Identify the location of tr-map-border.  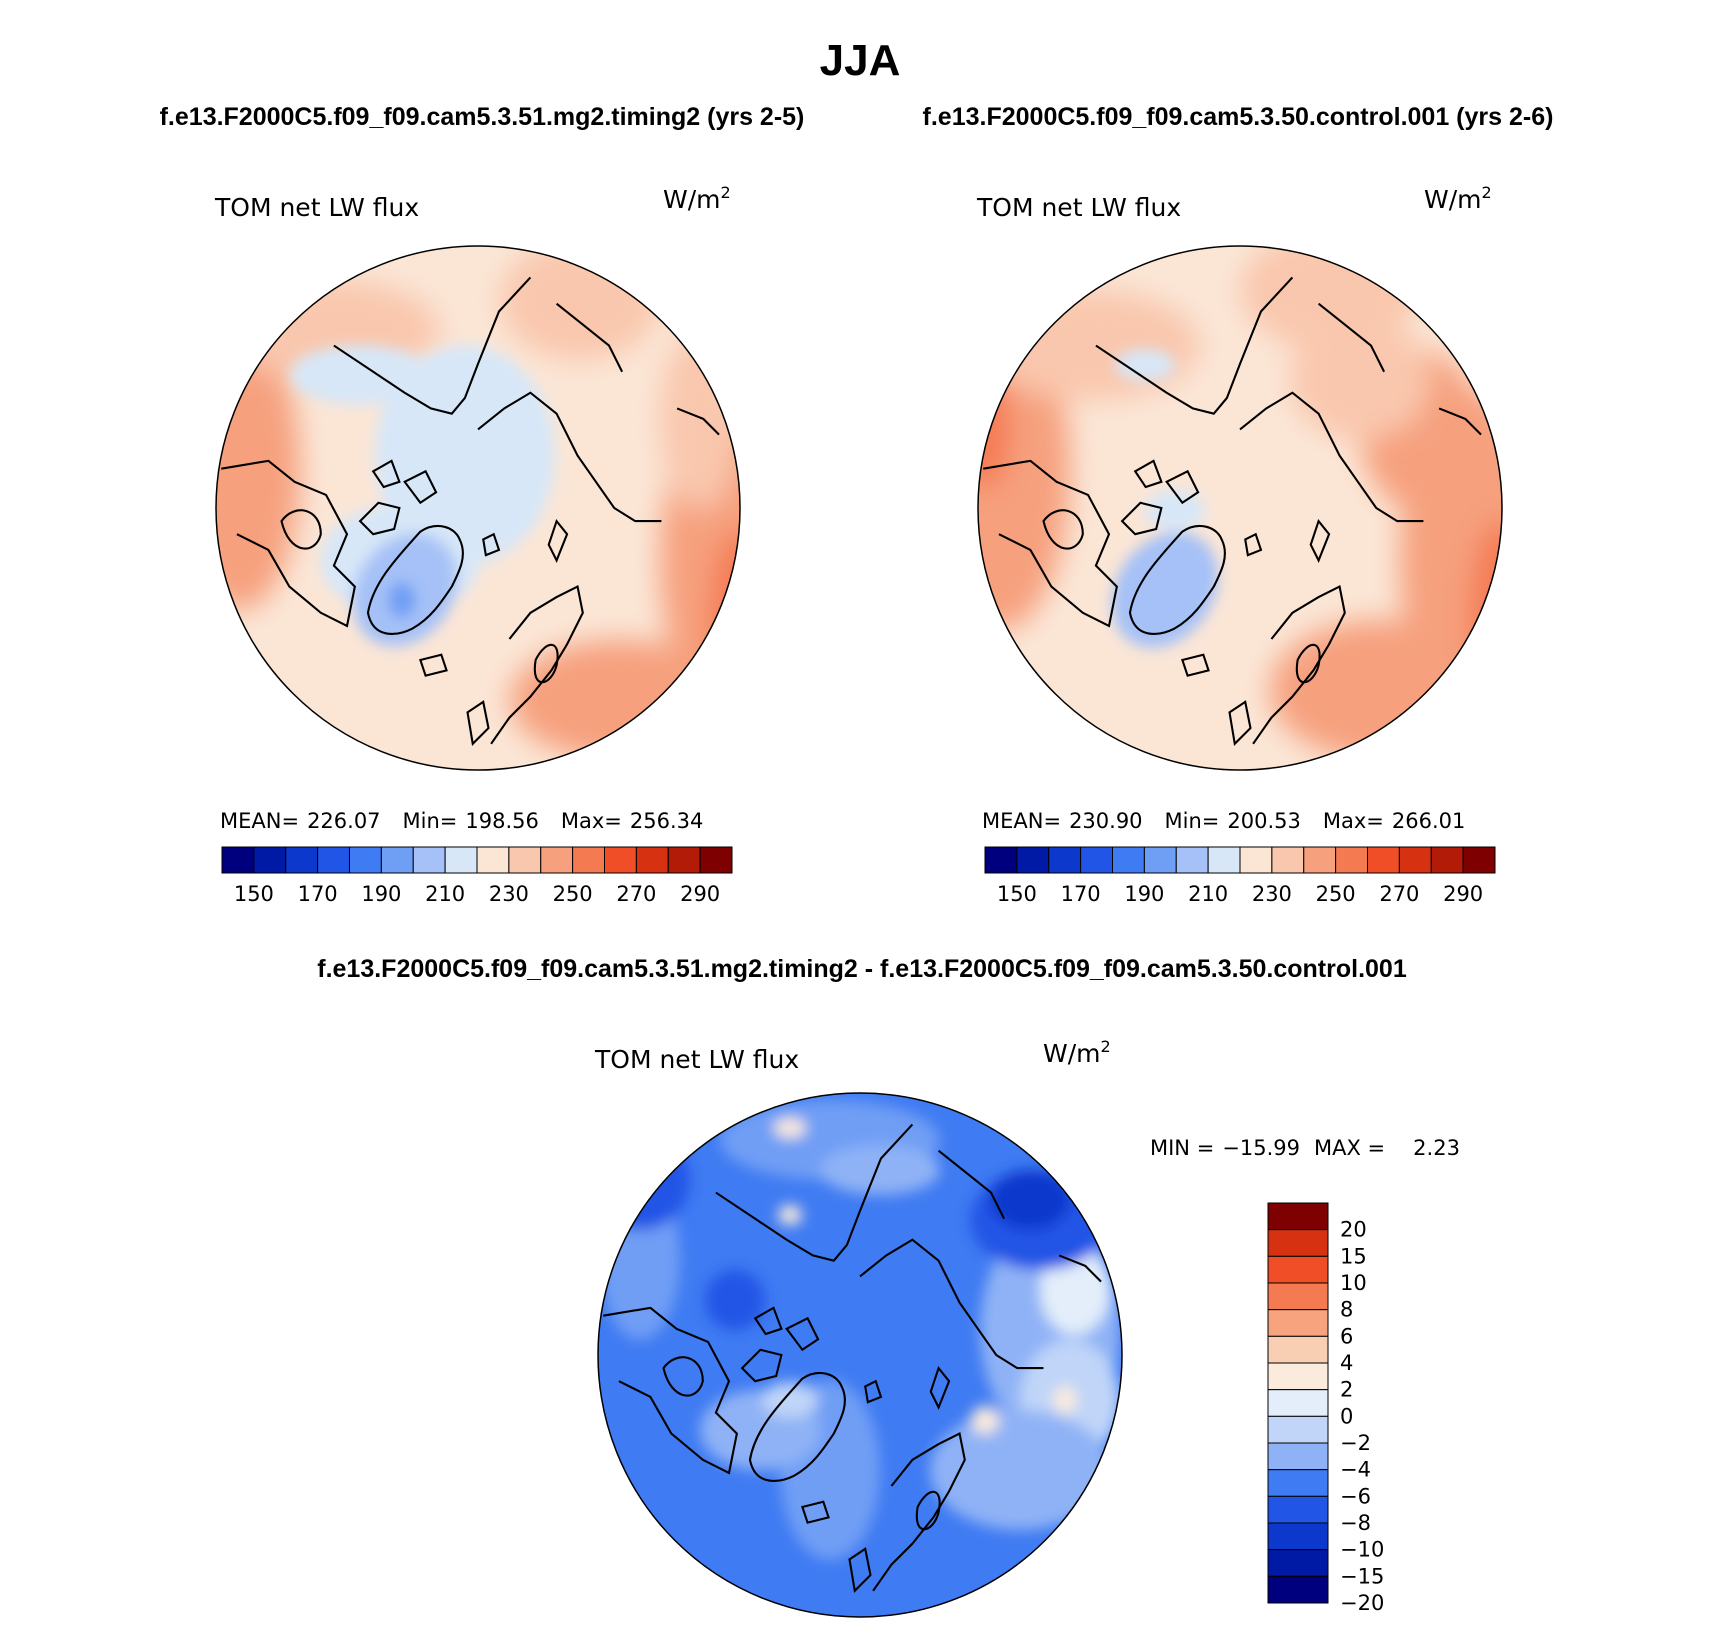
(1240, 508).